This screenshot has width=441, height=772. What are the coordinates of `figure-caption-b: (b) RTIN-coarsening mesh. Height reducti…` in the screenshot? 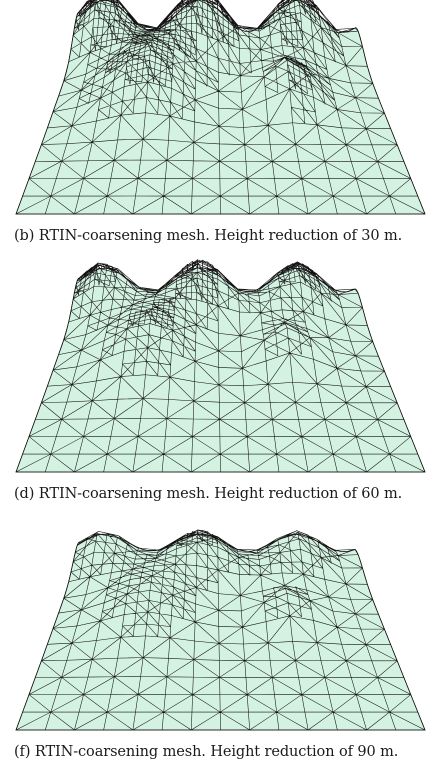 It's located at (208, 236).